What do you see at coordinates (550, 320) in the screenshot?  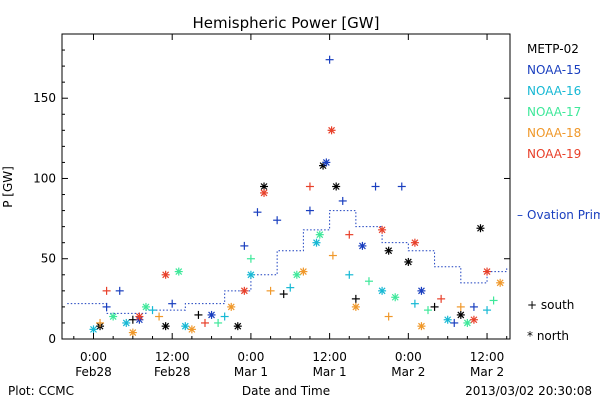 I see `marker-legend: + south * north` at bounding box center [550, 320].